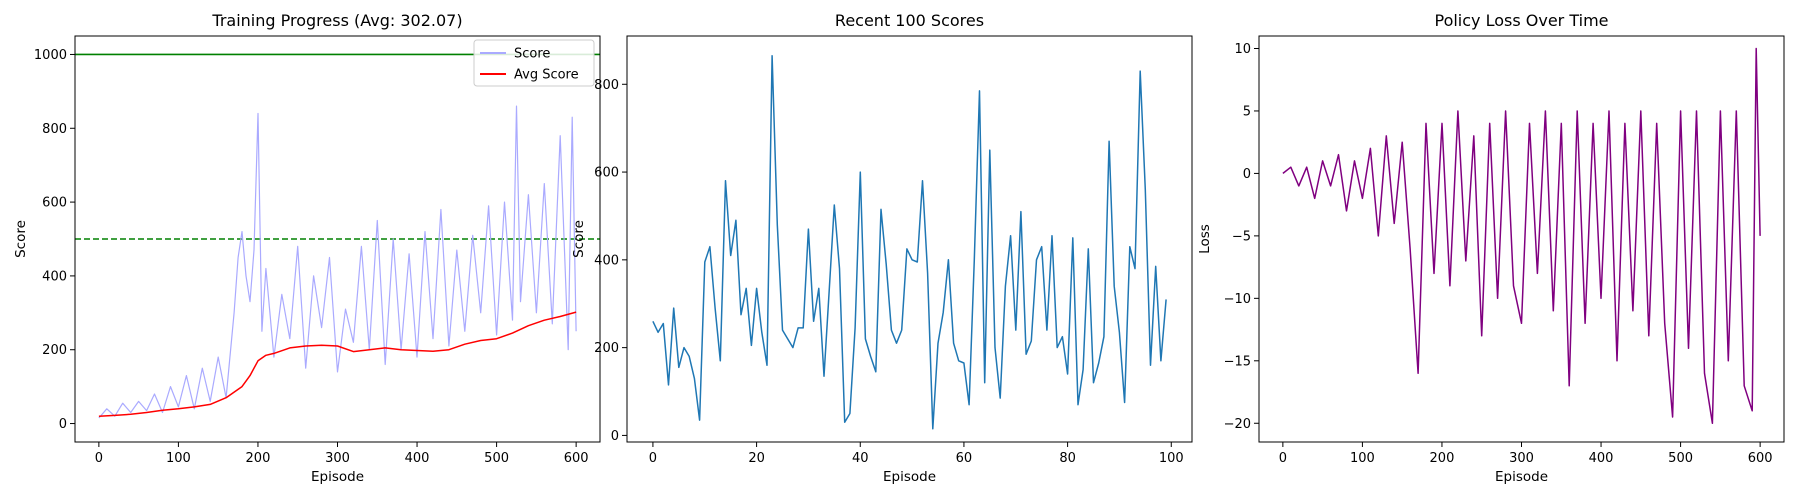 This screenshot has width=1800, height=500. I want to click on x-tick-label: 60, so click(964, 458).